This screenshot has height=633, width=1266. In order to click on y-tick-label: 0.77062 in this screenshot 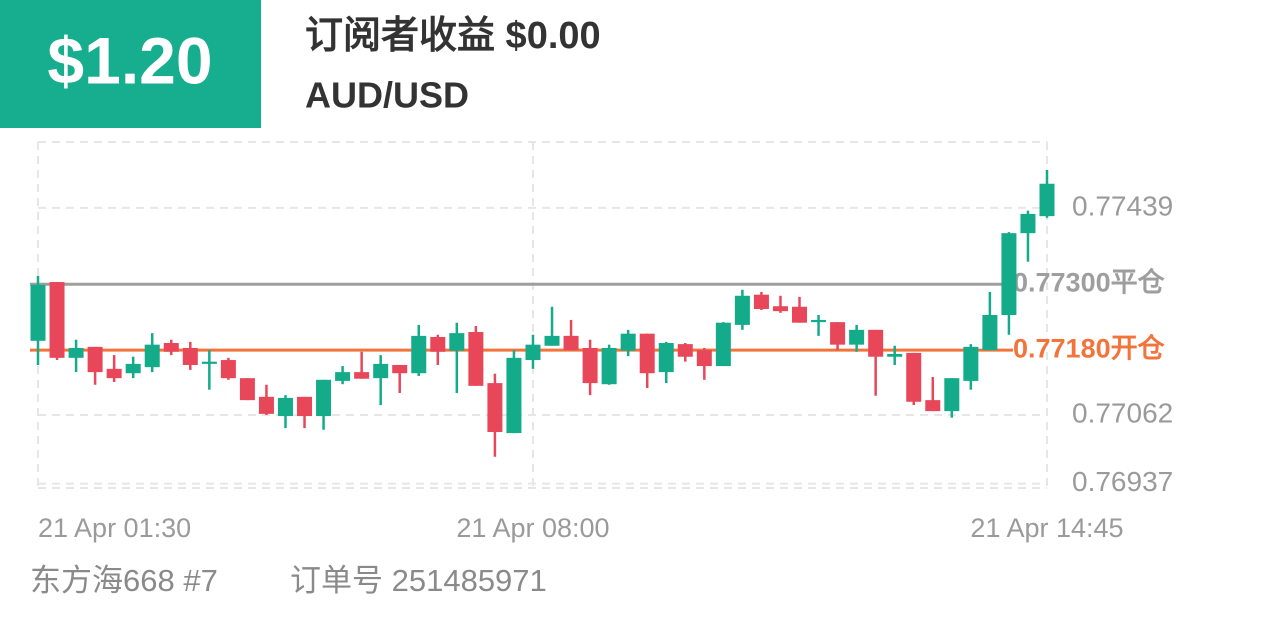, I will do `click(1122, 412)`.